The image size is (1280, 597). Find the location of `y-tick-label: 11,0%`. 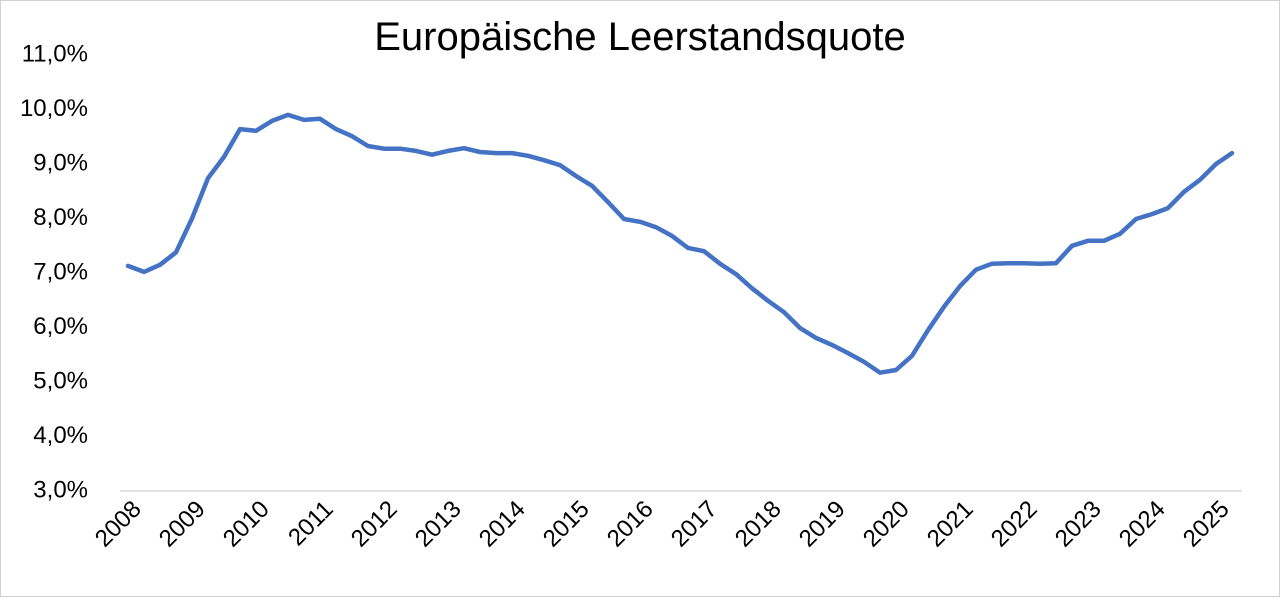

y-tick-label: 11,0% is located at coordinates (55, 53).